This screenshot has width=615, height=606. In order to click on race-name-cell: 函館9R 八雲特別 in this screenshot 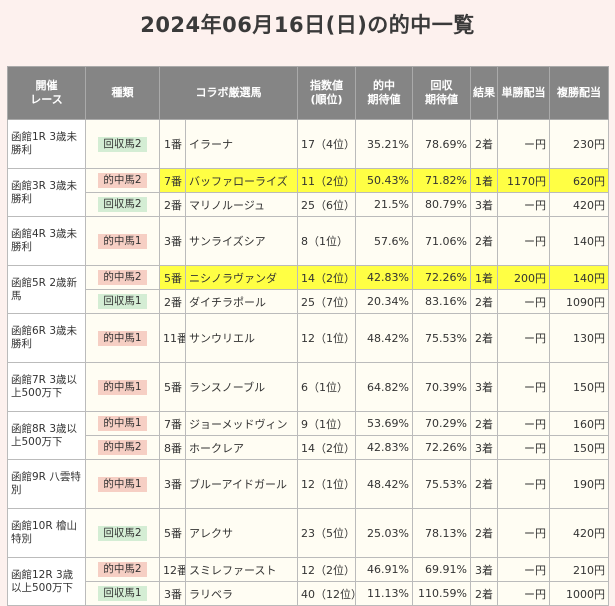, I will do `click(46, 484)`.